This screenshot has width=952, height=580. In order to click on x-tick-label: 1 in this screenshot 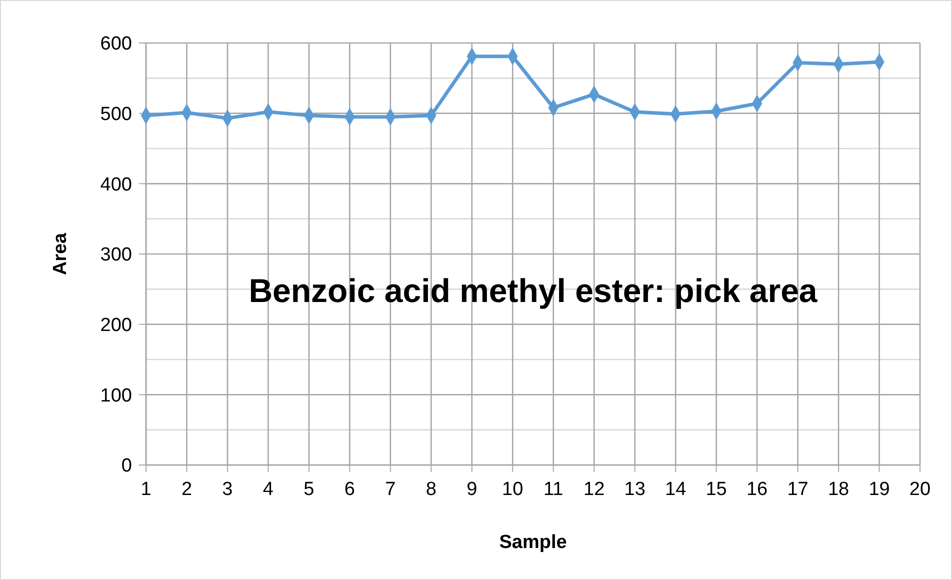, I will do `click(146, 489)`.